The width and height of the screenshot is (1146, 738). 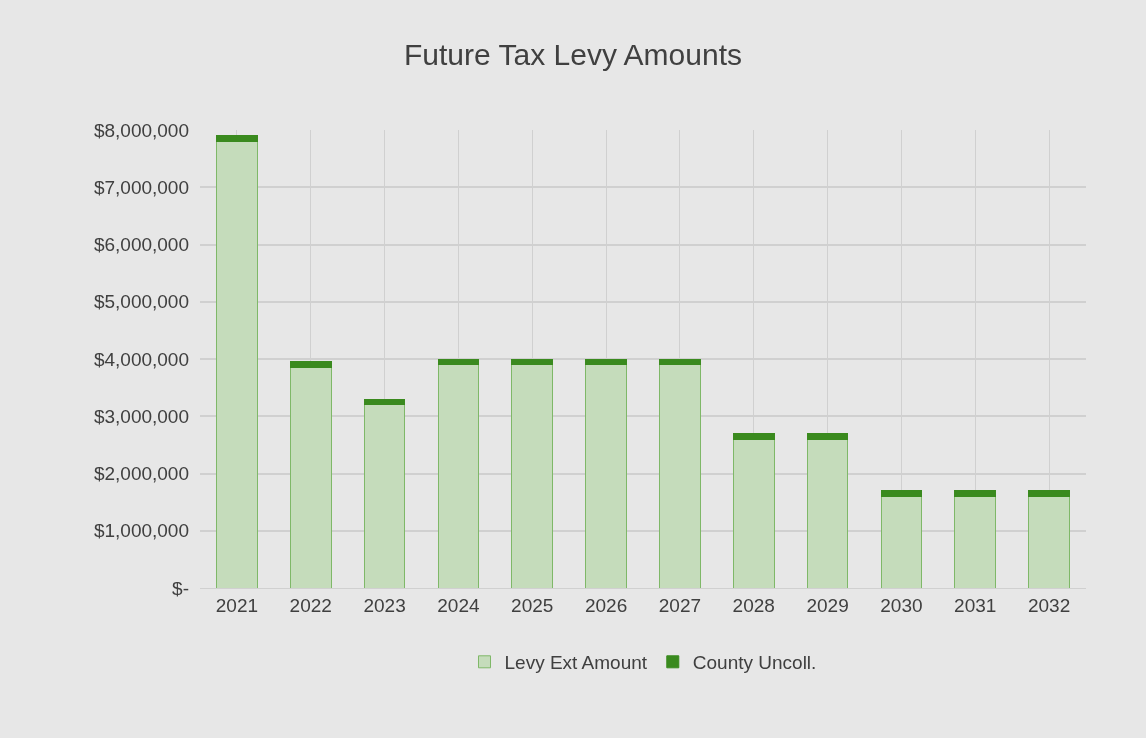 What do you see at coordinates (576, 663) in the screenshot?
I see `legend-label: Levy Ext Amount` at bounding box center [576, 663].